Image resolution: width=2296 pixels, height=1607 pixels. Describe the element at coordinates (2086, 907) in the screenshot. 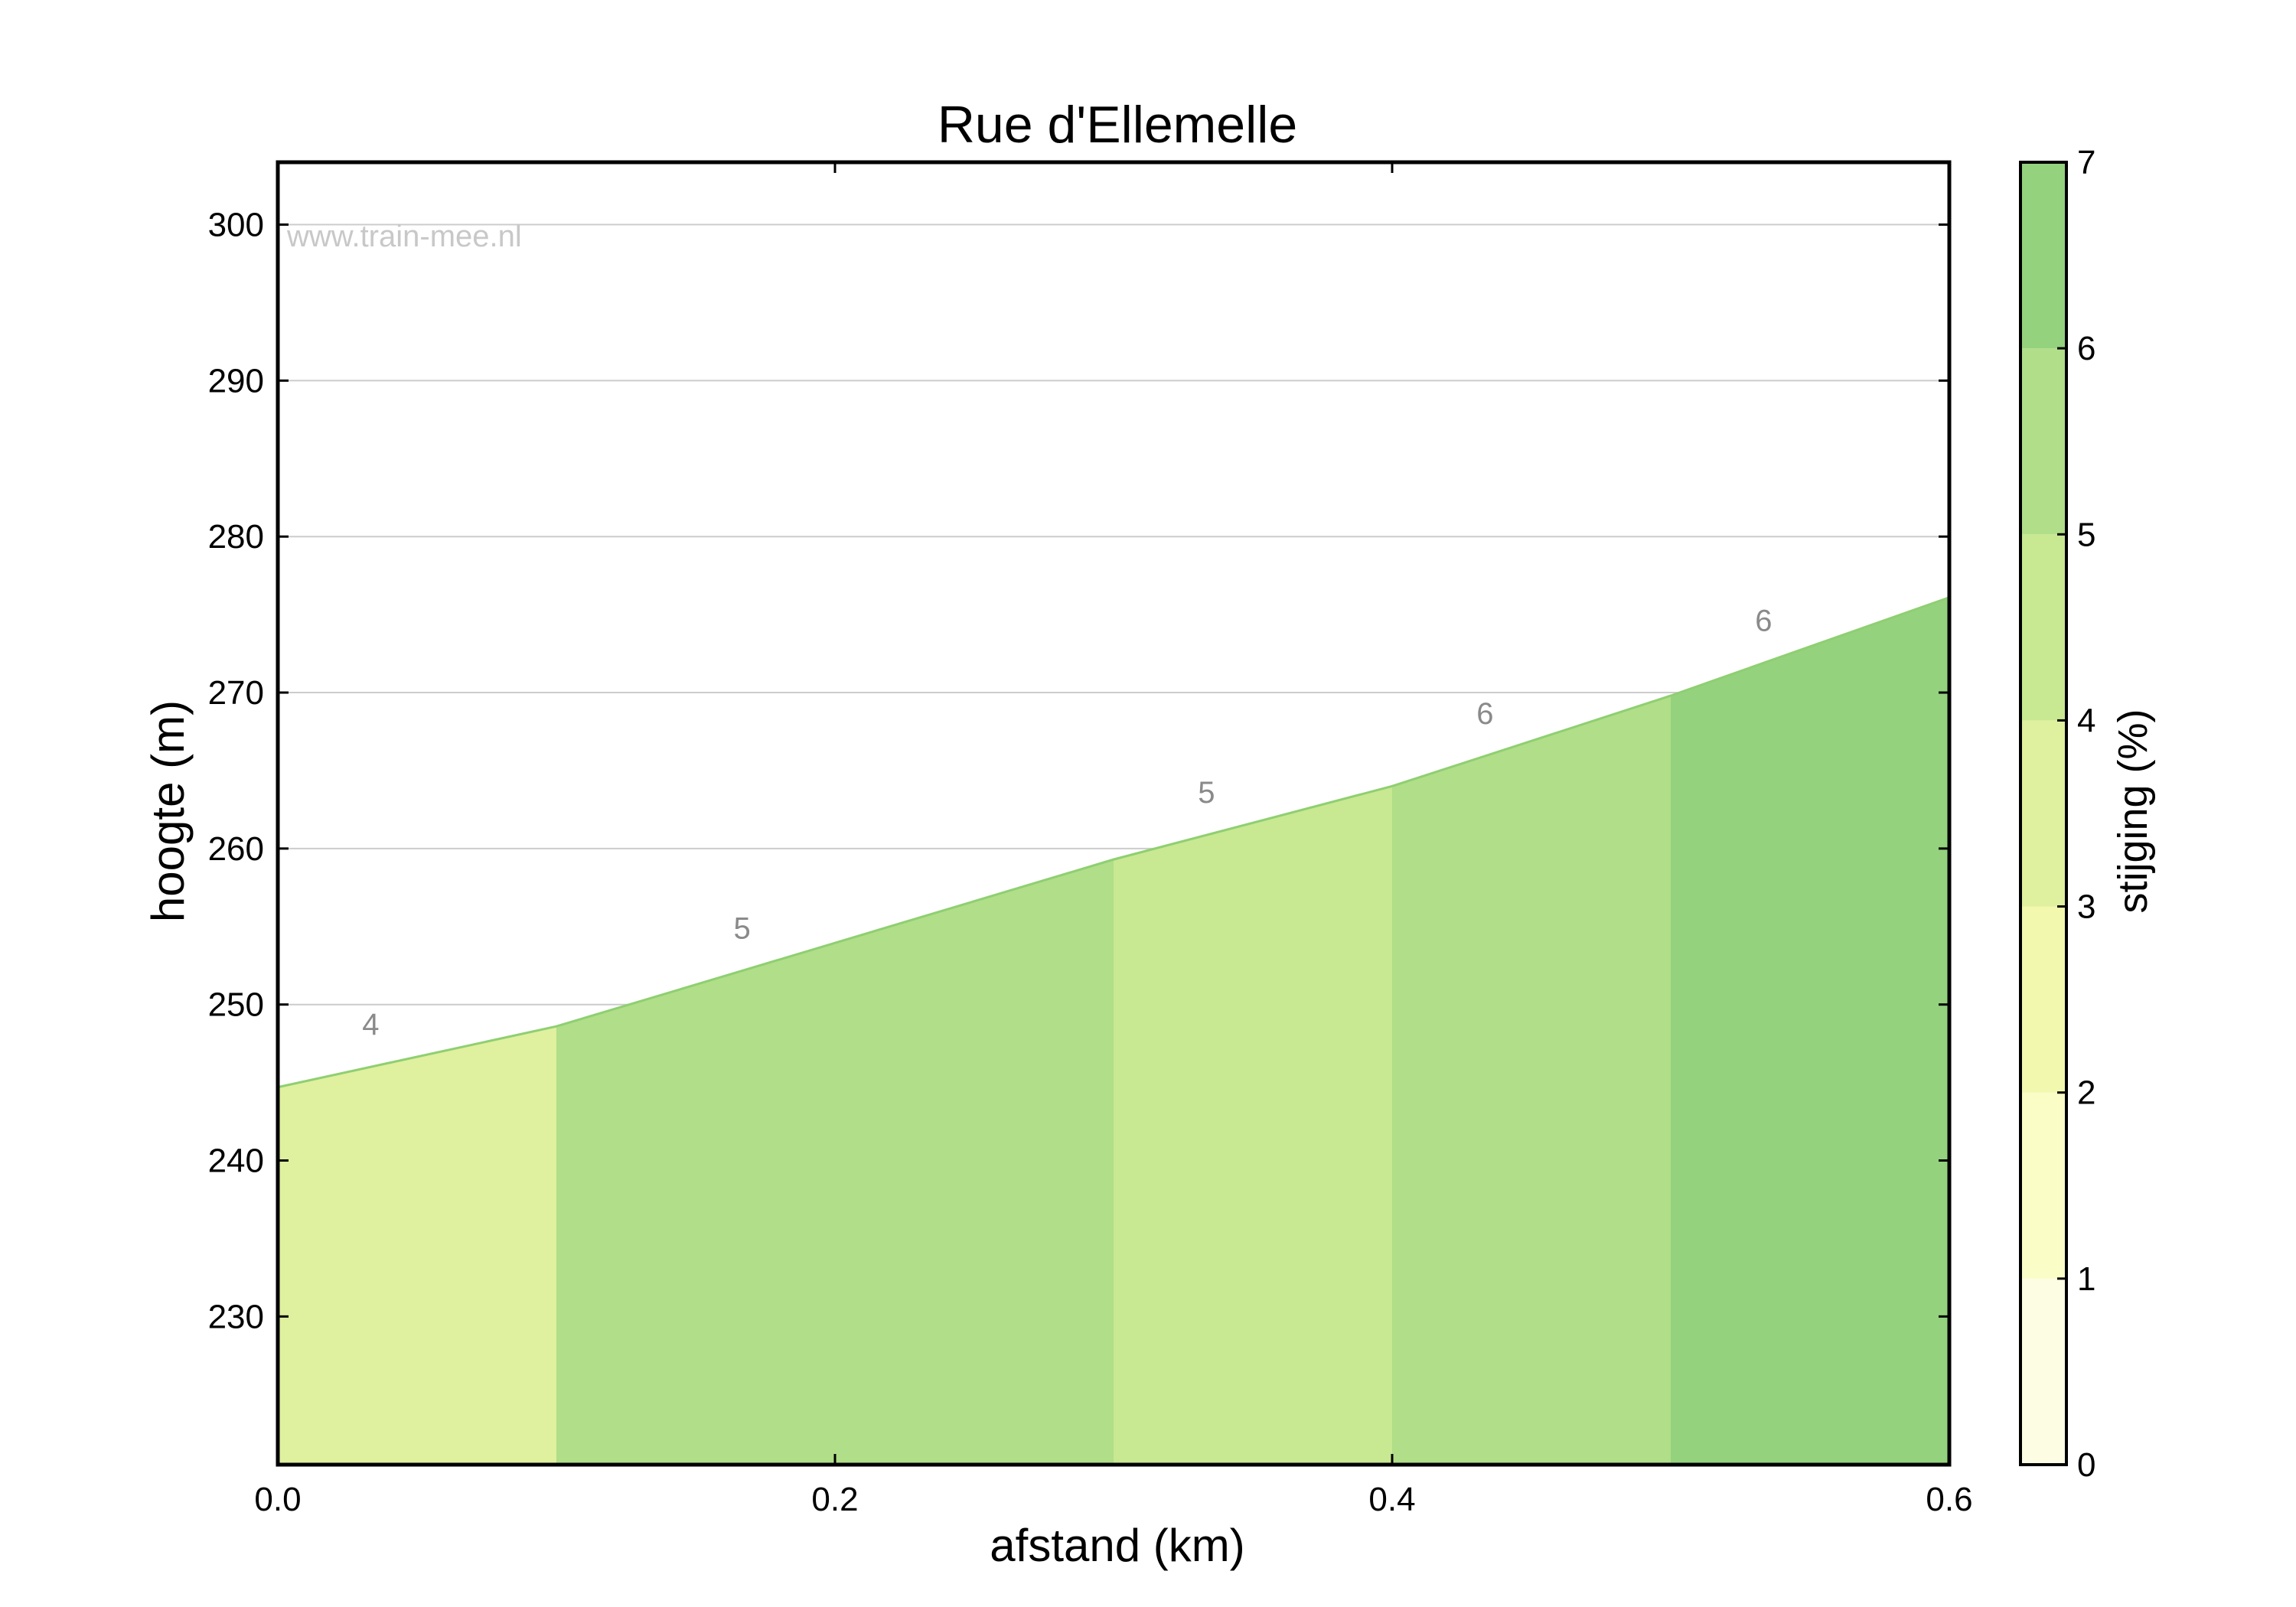

I see `colorbar-tick-label: 3` at that location.